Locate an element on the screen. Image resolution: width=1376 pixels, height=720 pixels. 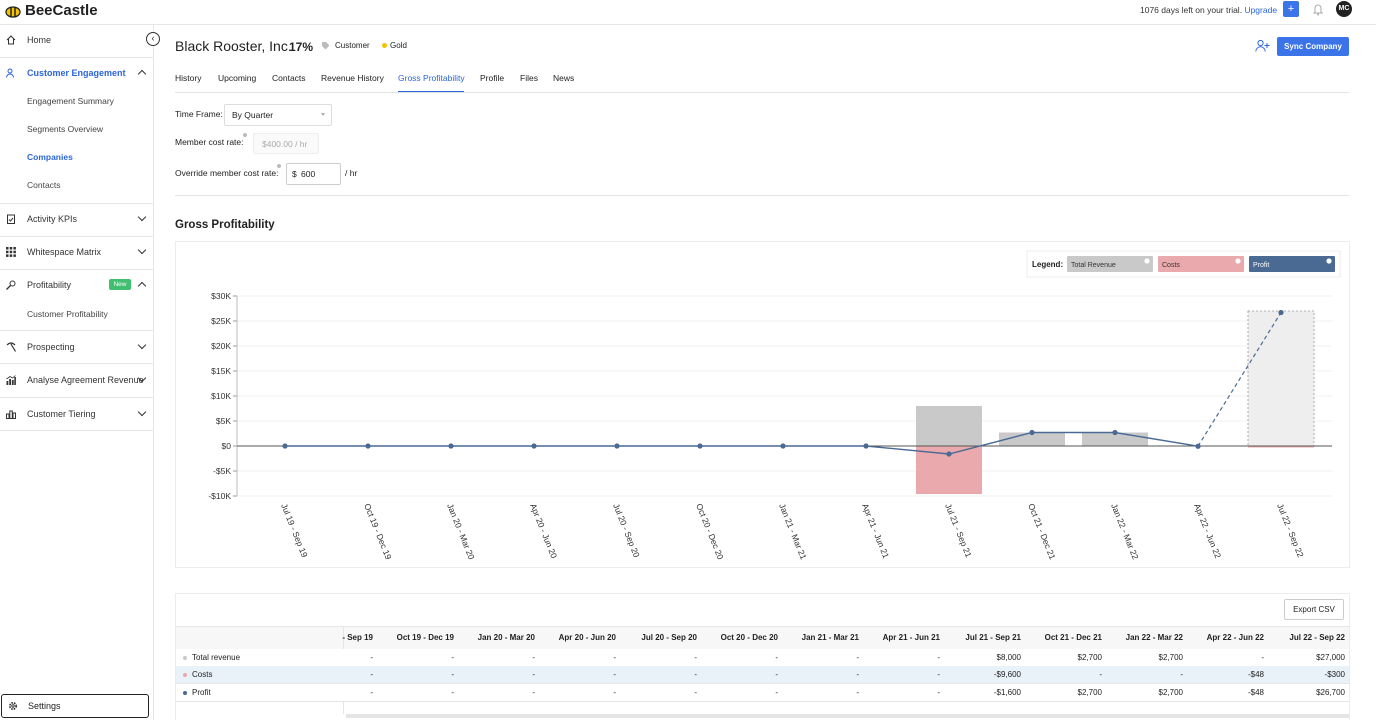
table-cell: -$300 is located at coordinates (1334, 674).